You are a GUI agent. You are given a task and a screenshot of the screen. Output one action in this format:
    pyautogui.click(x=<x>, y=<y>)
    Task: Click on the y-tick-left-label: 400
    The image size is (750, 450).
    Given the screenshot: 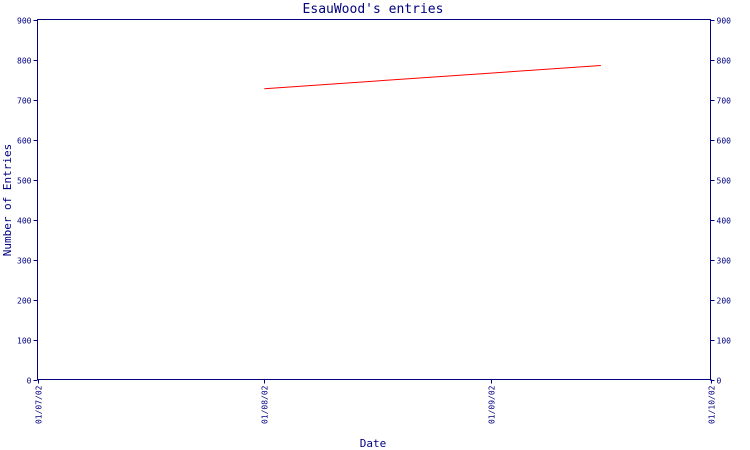 What is the action you would take?
    pyautogui.click(x=24, y=221)
    